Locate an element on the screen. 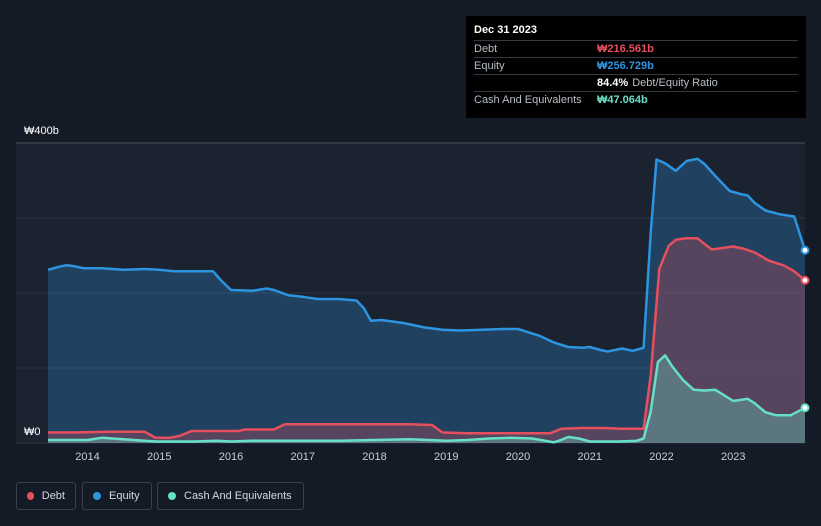 Image resolution: width=821 pixels, height=526 pixels. tooltip-row-cash: Cash And Equivalents ₩47.064b is located at coordinates (636, 100).